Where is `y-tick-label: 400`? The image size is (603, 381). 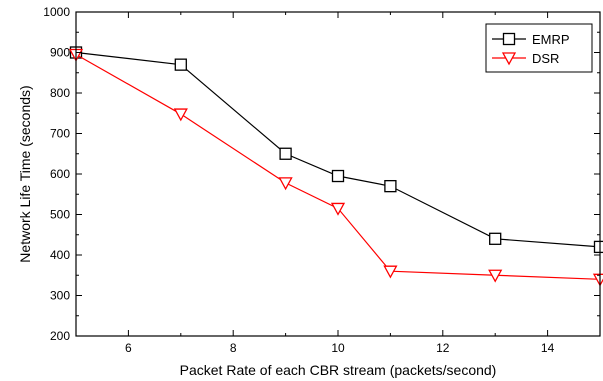 y-tick-label: 400 is located at coordinates (60, 255).